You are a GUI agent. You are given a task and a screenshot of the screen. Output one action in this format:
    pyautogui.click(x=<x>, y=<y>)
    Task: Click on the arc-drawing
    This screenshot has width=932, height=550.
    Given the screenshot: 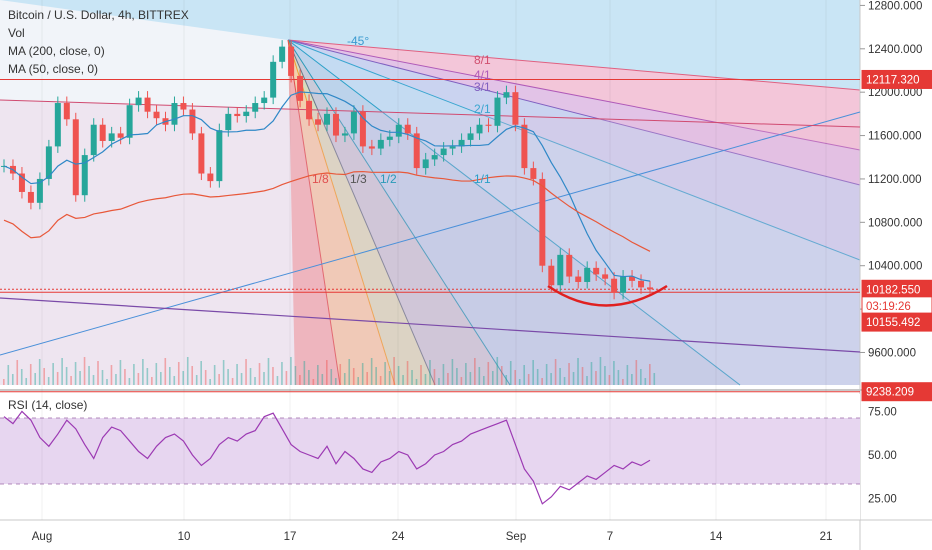 What is the action you would take?
    pyautogui.click(x=607, y=295)
    